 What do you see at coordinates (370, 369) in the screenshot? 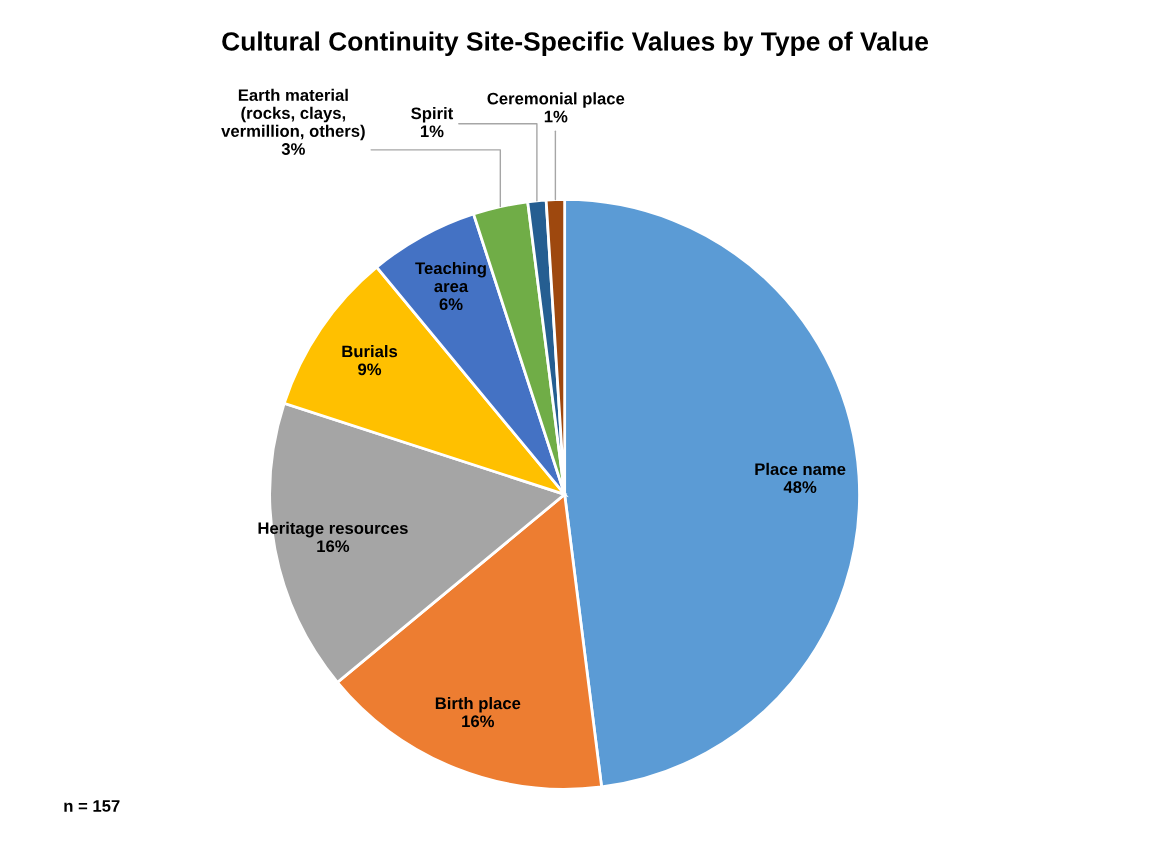
I see `data-label: 9%` at bounding box center [370, 369].